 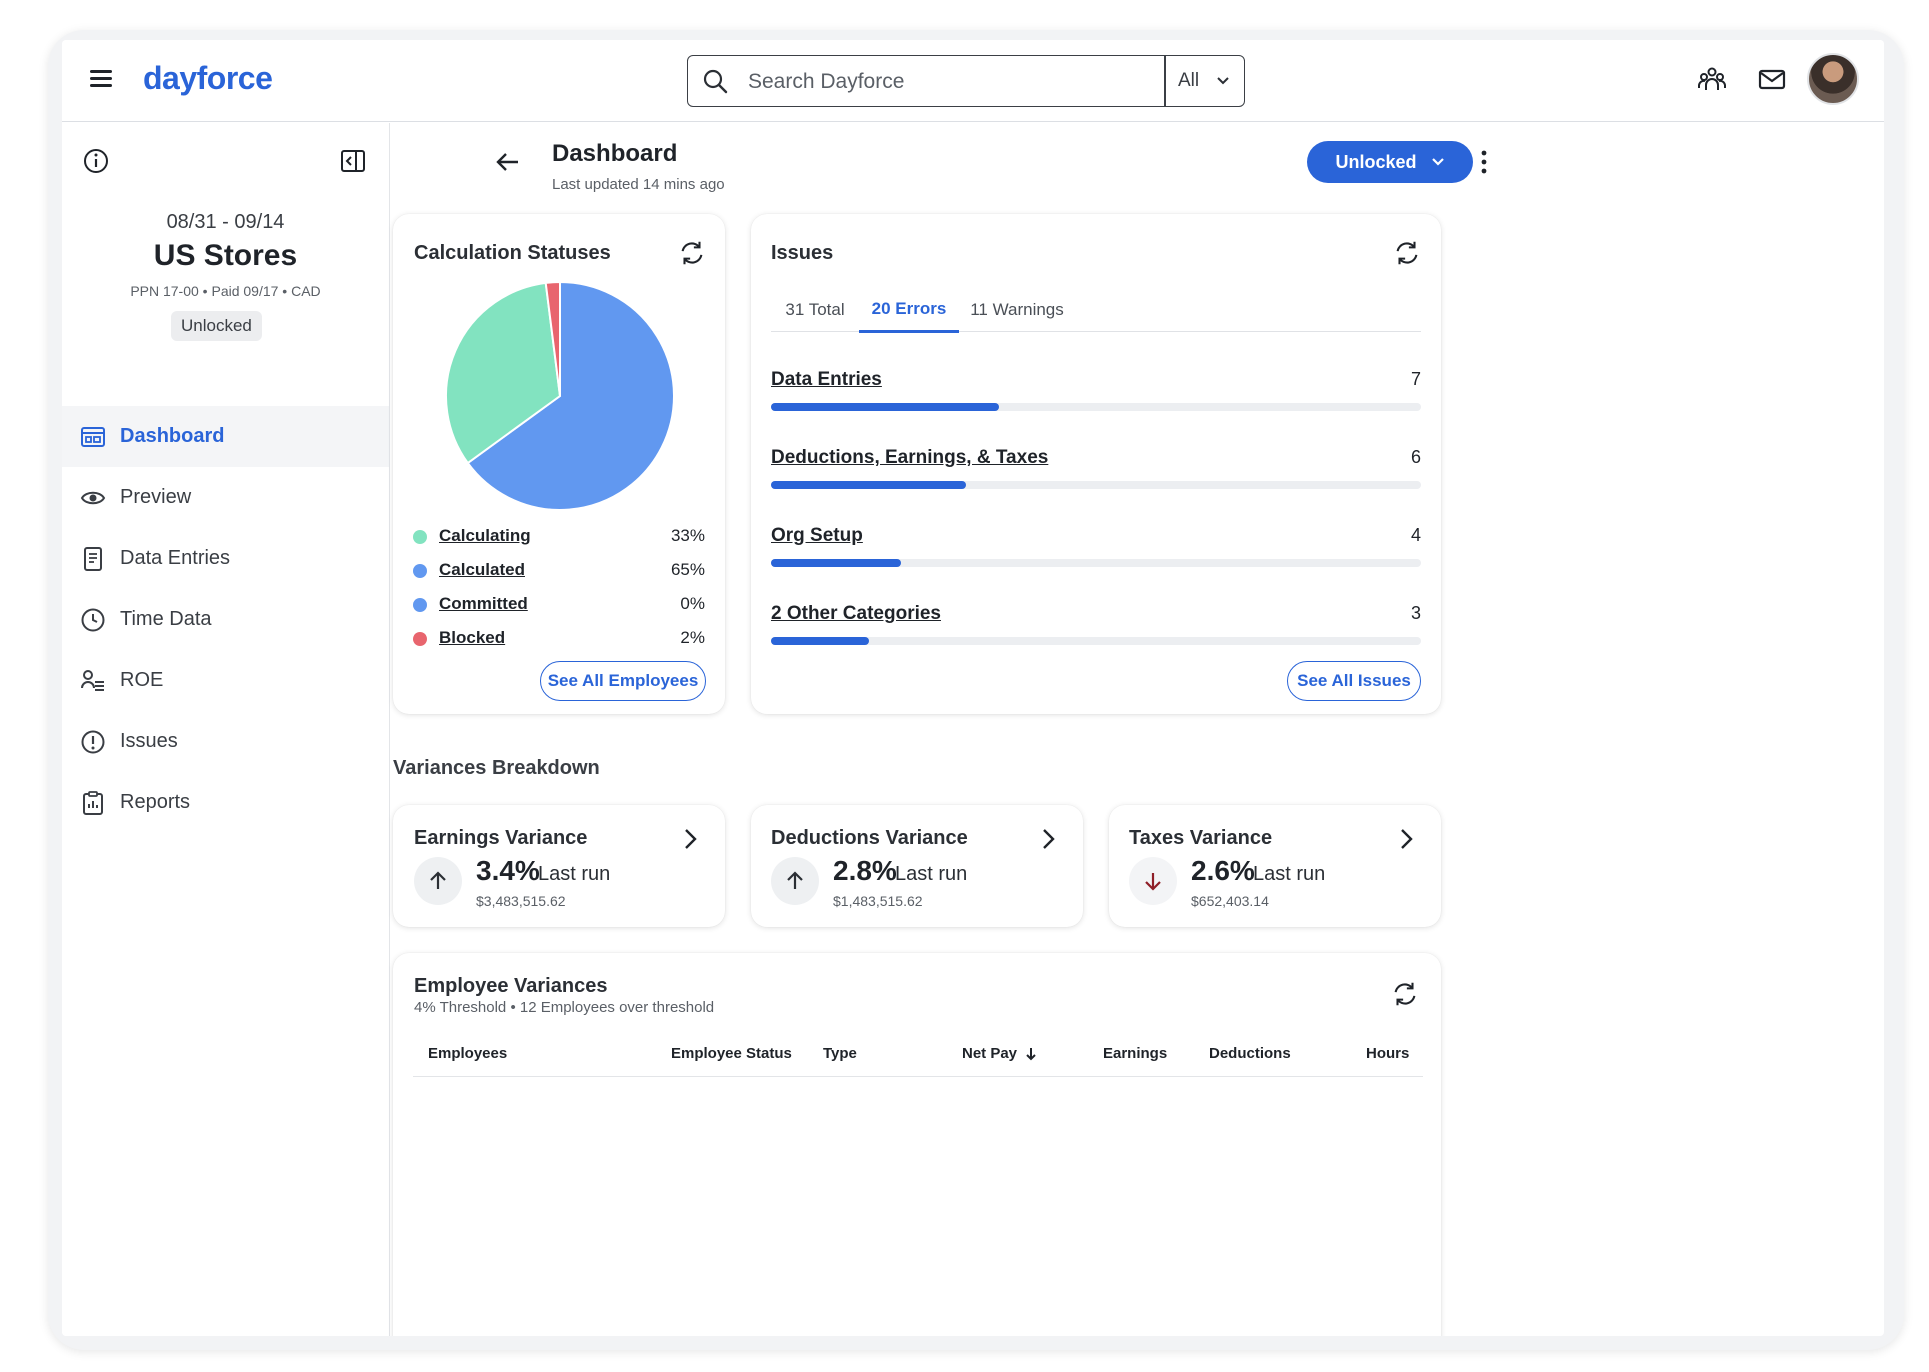 What do you see at coordinates (156, 497) in the screenshot?
I see `sidebar-item-label: Preview` at bounding box center [156, 497].